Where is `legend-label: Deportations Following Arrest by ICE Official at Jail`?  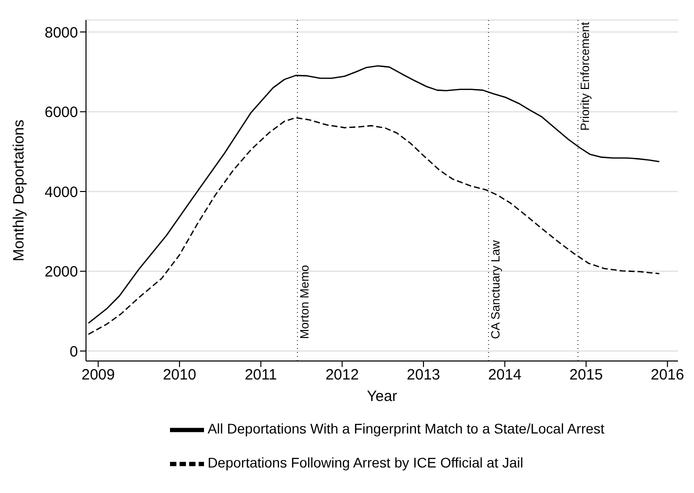
legend-label: Deportations Following Arrest by ICE Official at Jail is located at coordinates (366, 462).